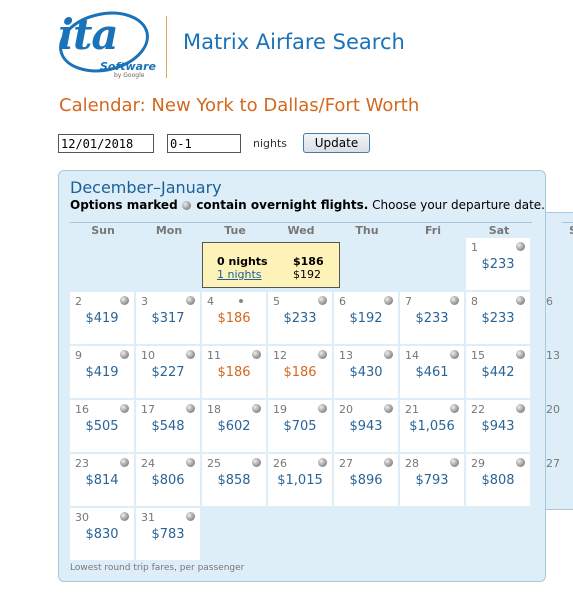 This screenshot has height=596, width=573. I want to click on calendar-day-cell: 3 $317, so click(168, 318).